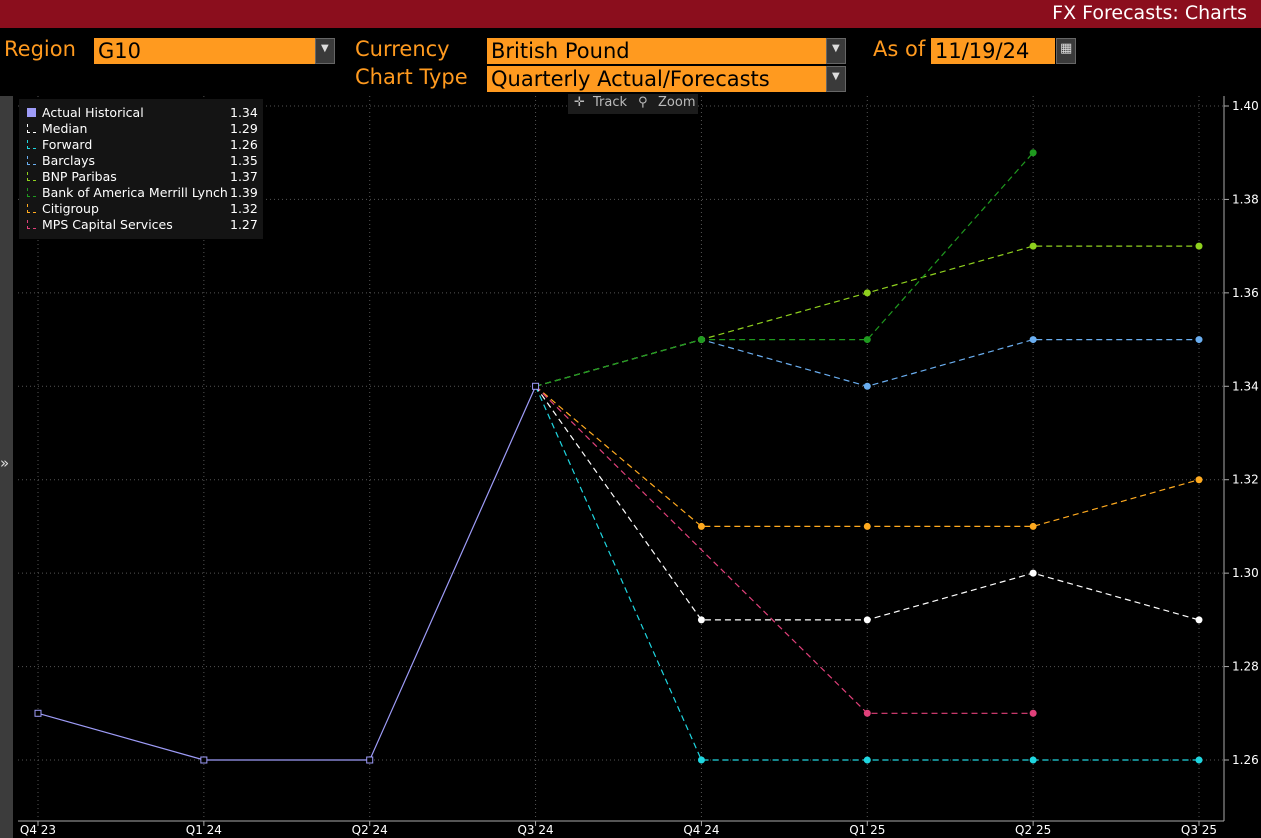 The height and width of the screenshot is (838, 1261). I want to click on x-tick-label: Q1 24, so click(204, 830).